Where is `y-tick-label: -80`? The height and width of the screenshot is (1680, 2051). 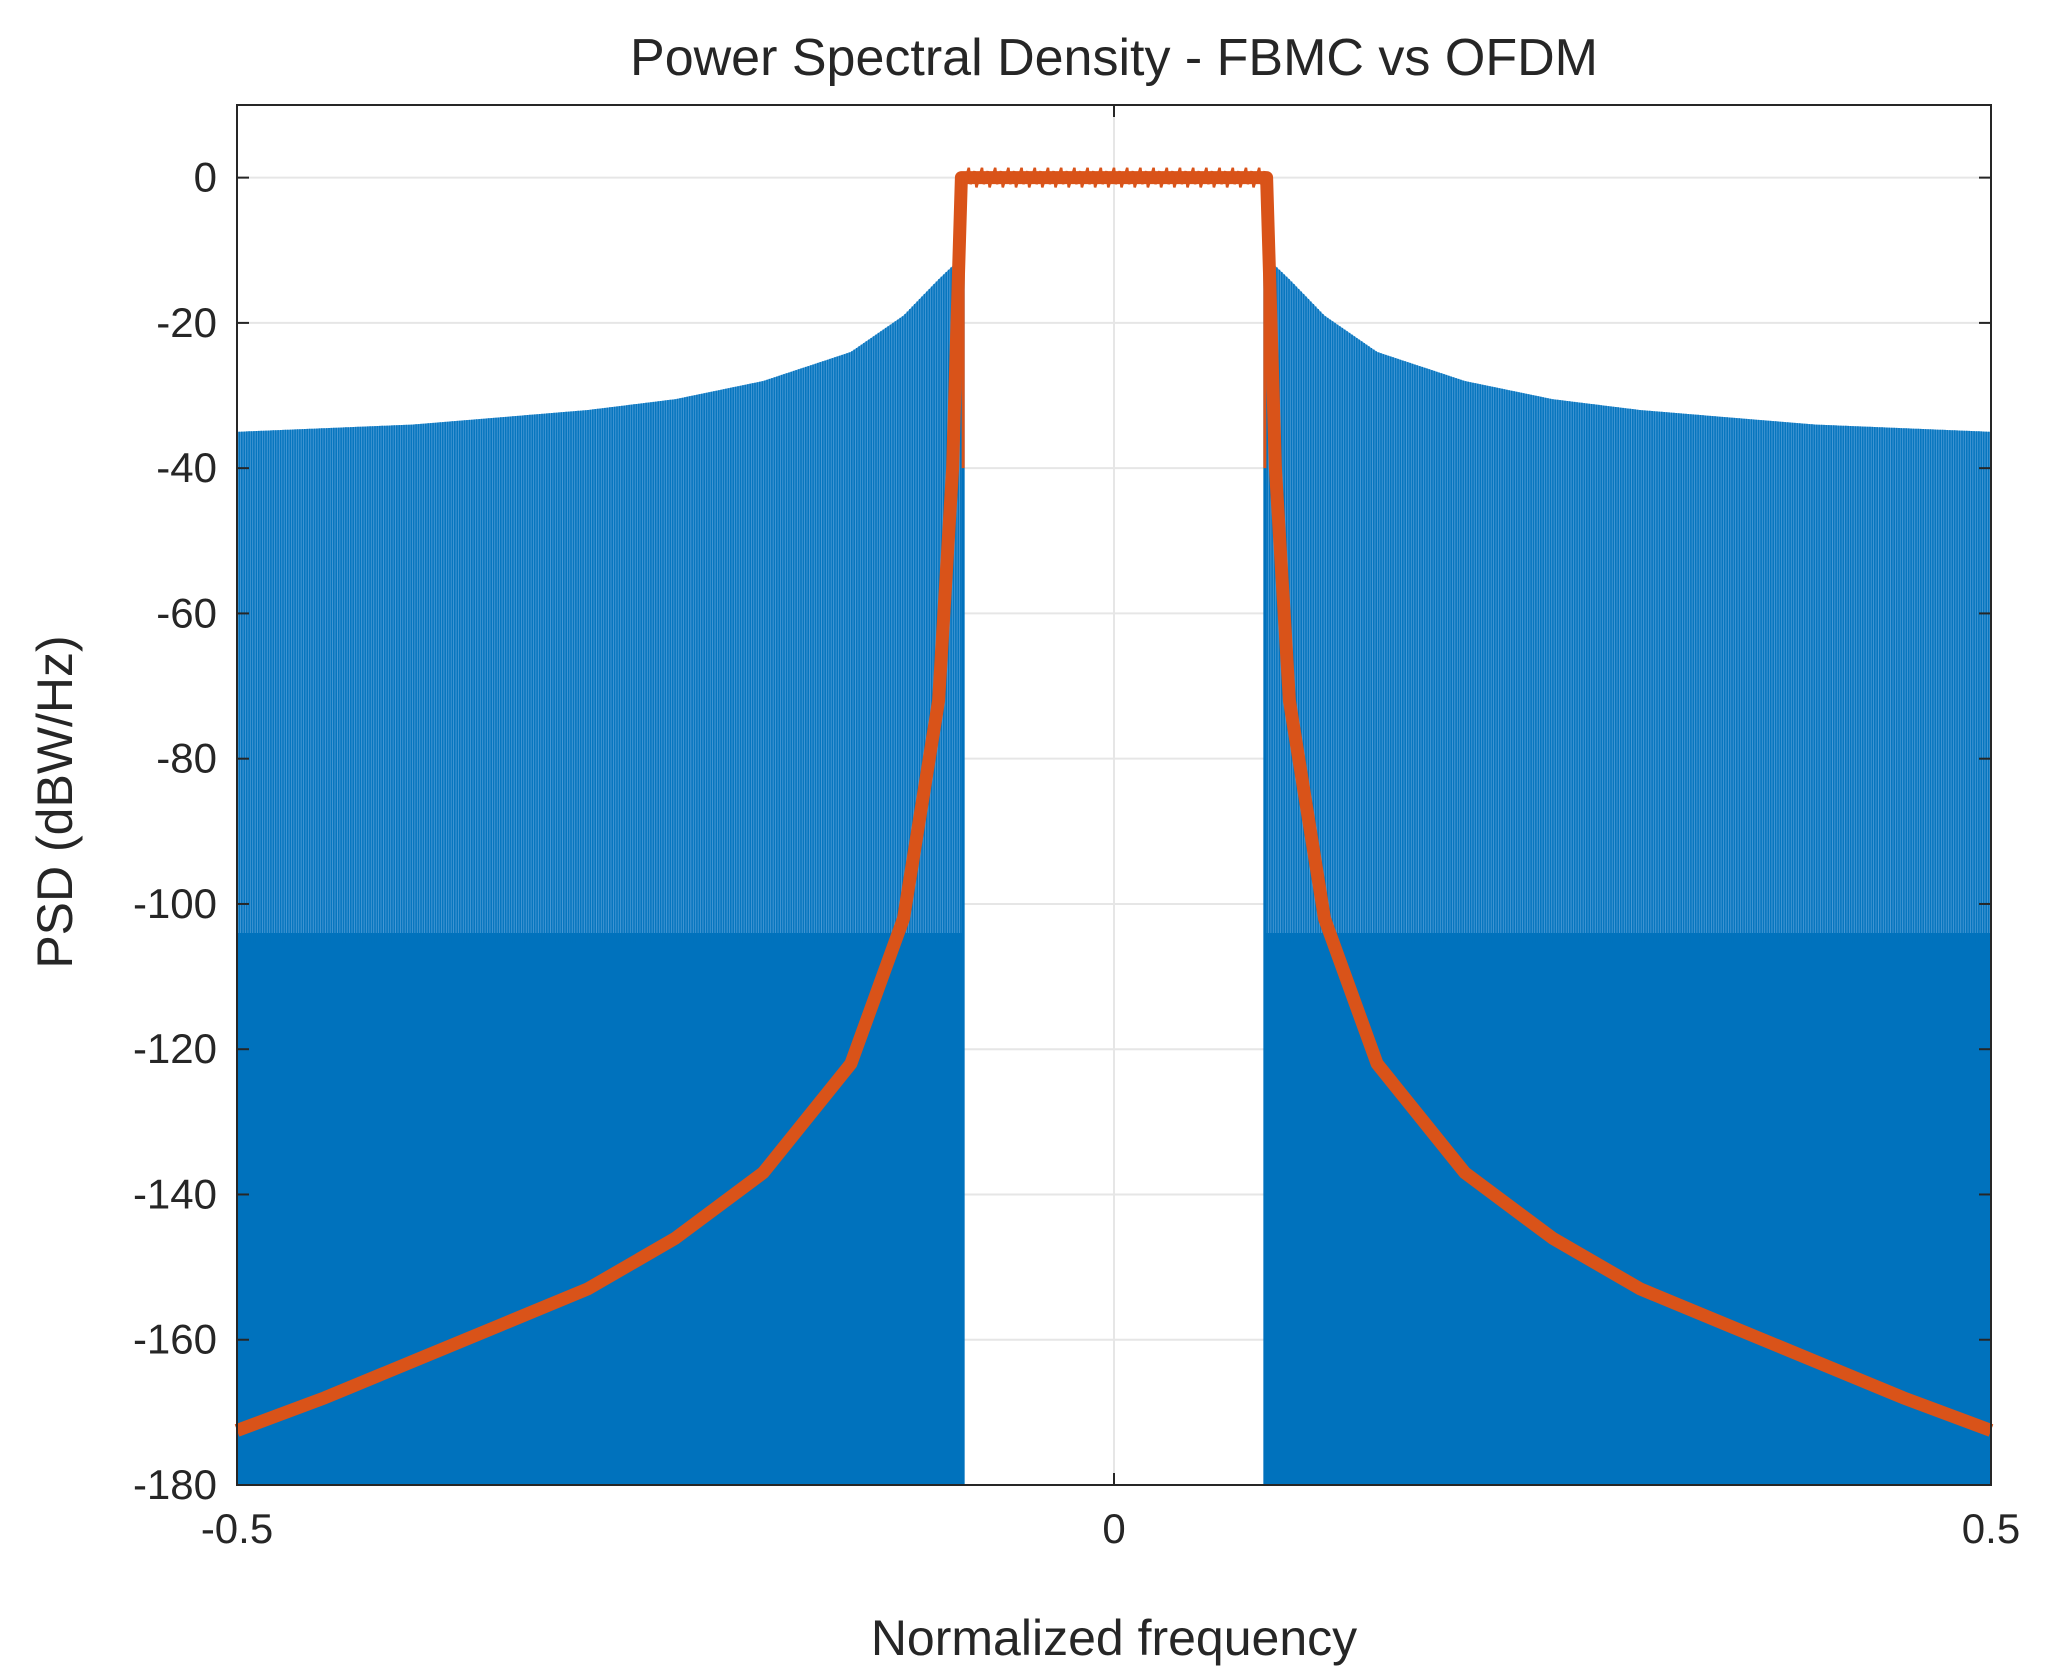 y-tick-label: -80 is located at coordinates (186, 758).